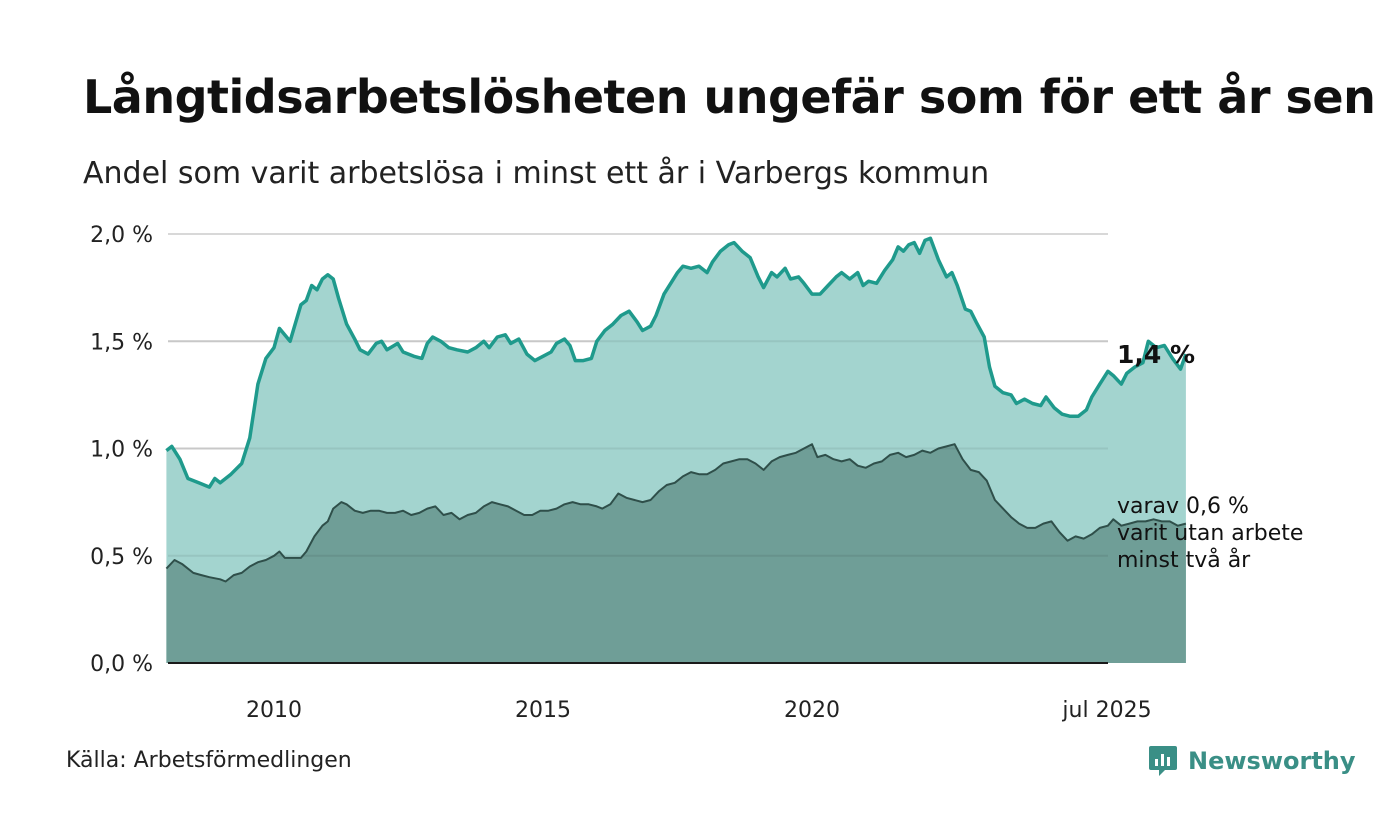  What do you see at coordinates (676, 513) in the screenshot?
I see `line-minst-tva-ar` at bounding box center [676, 513].